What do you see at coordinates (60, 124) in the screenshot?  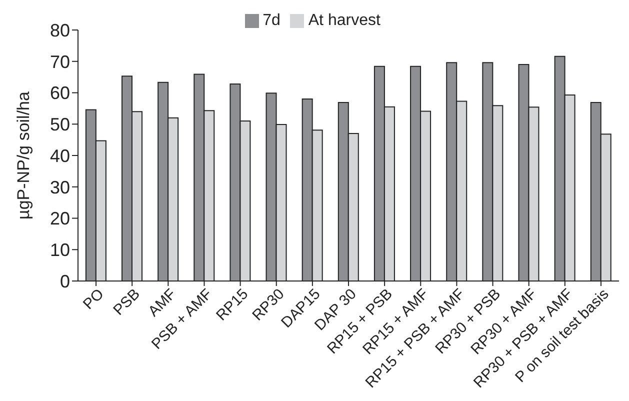 I see `y-tick-label: 50` at bounding box center [60, 124].